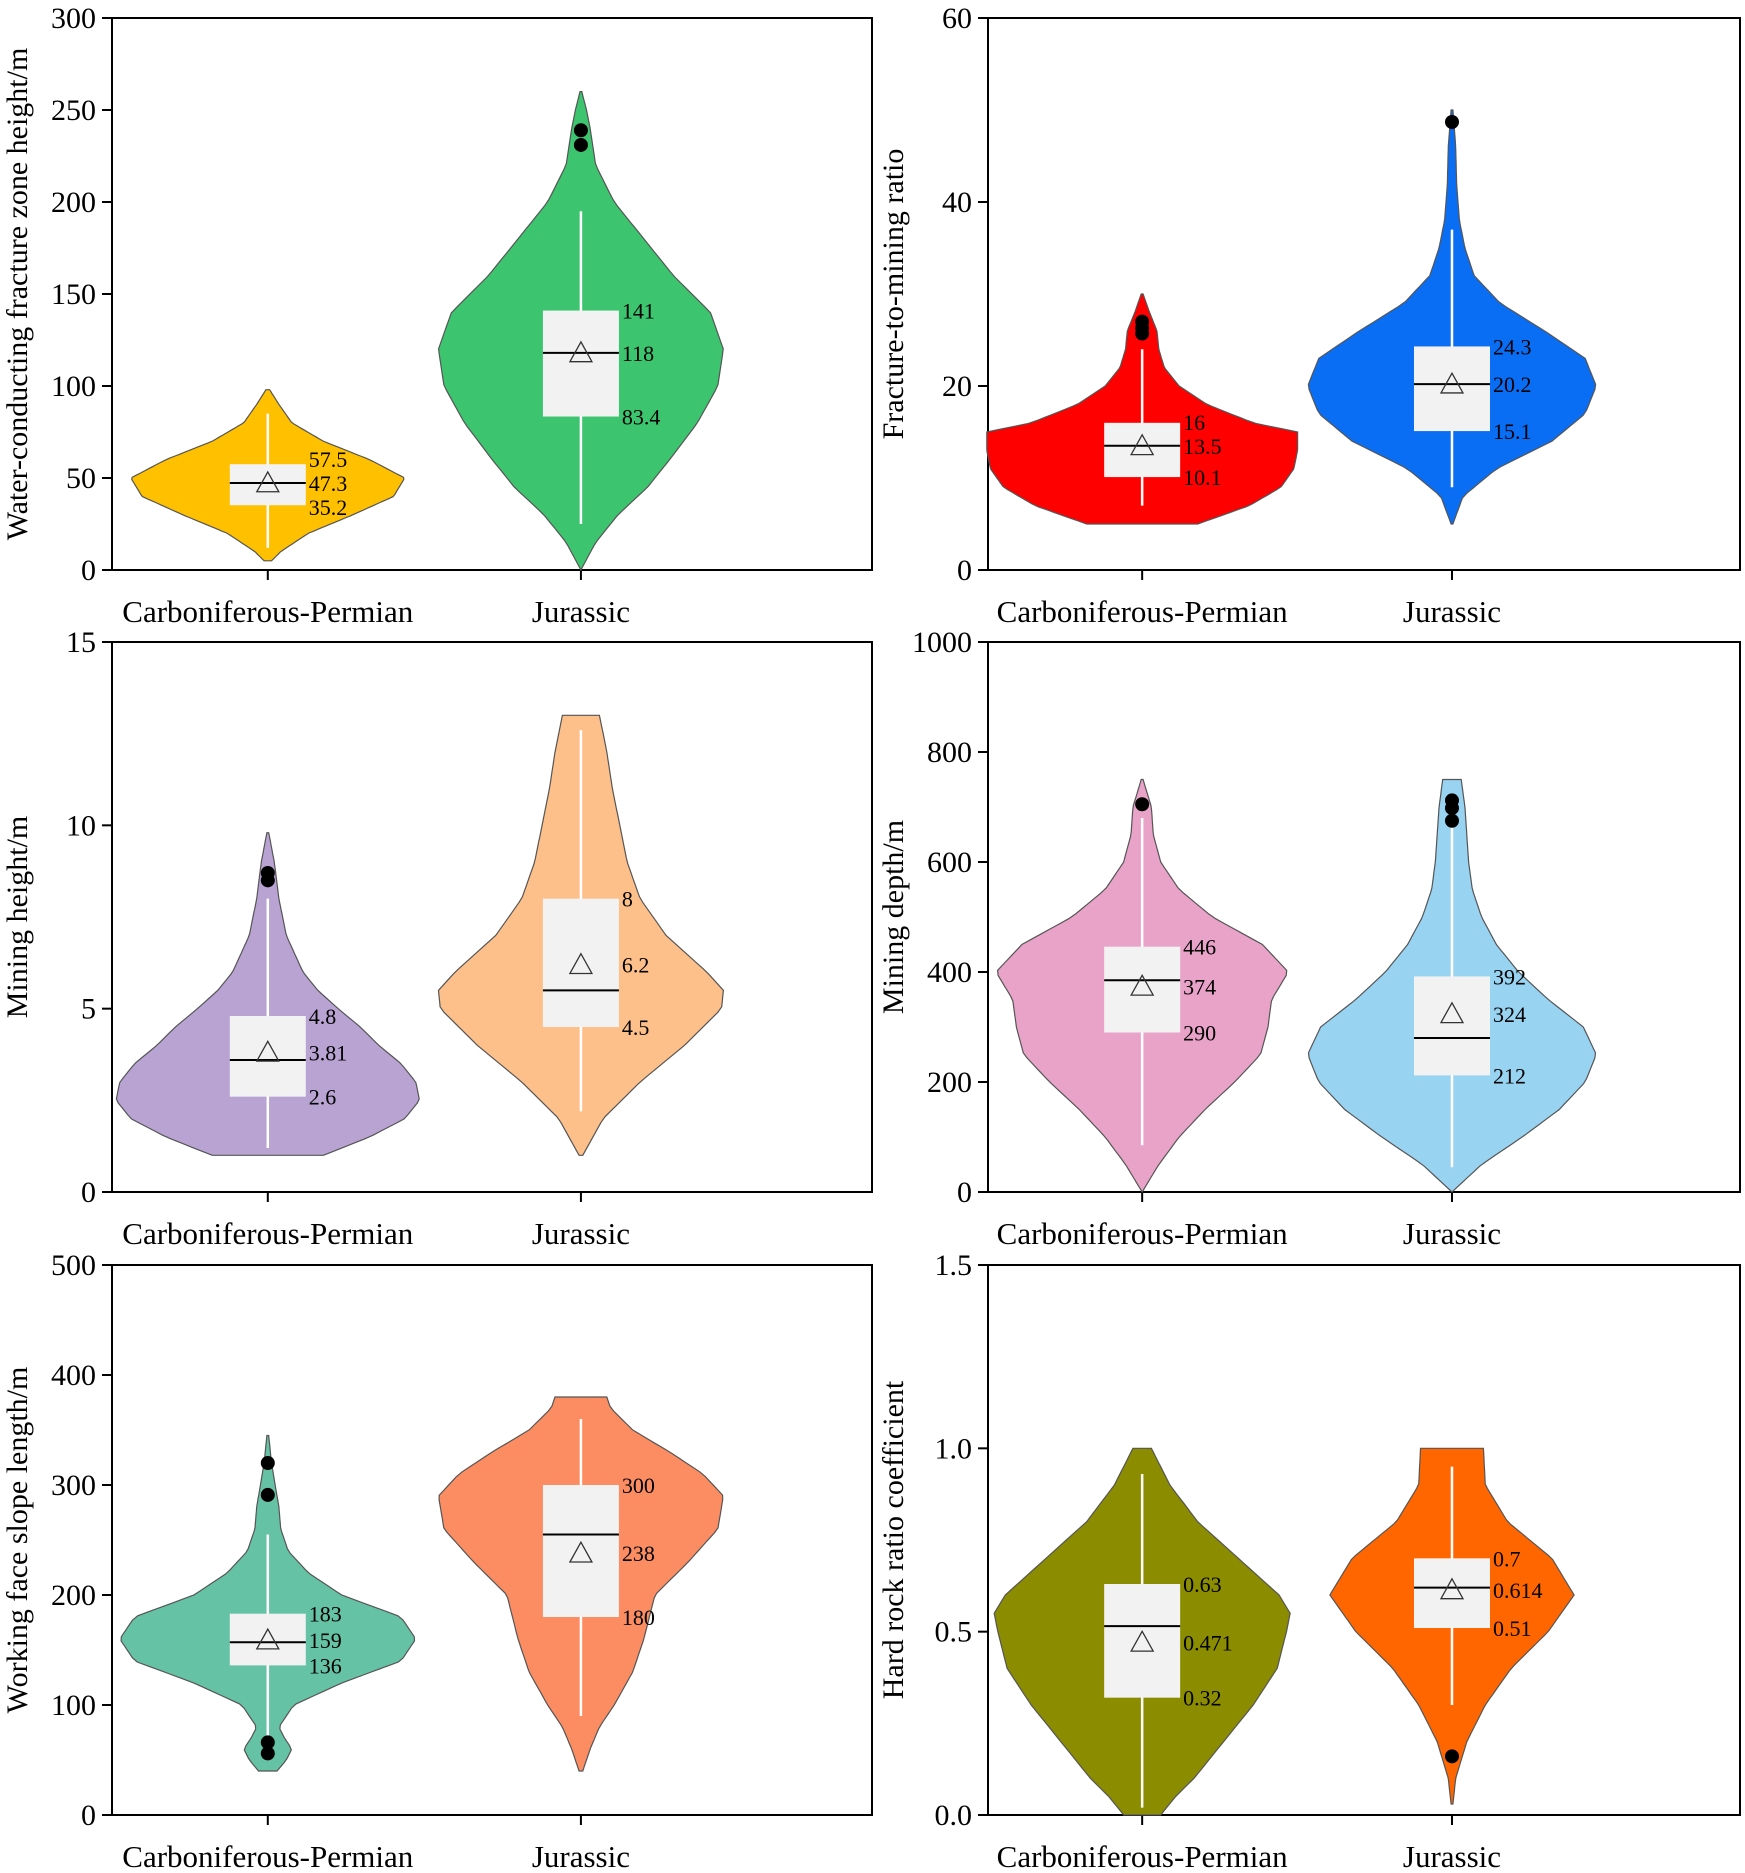 The width and height of the screenshot is (1745, 1873). I want to click on y-tick-label: 0.5, so click(954, 1632).